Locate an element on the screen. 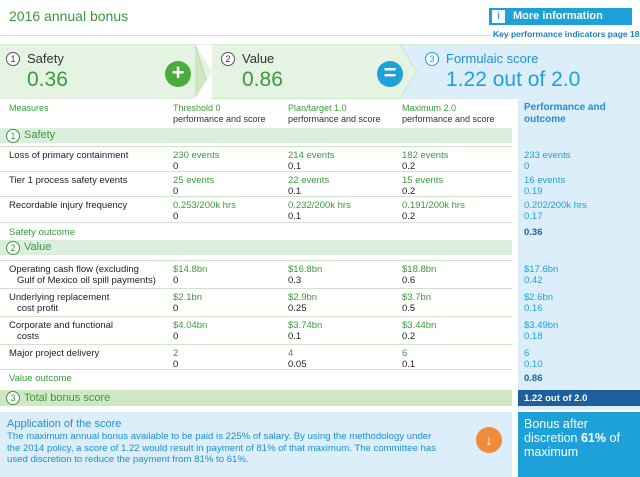 The height and width of the screenshot is (477, 640). col-plan-sub: performance and score is located at coordinates (334, 119).